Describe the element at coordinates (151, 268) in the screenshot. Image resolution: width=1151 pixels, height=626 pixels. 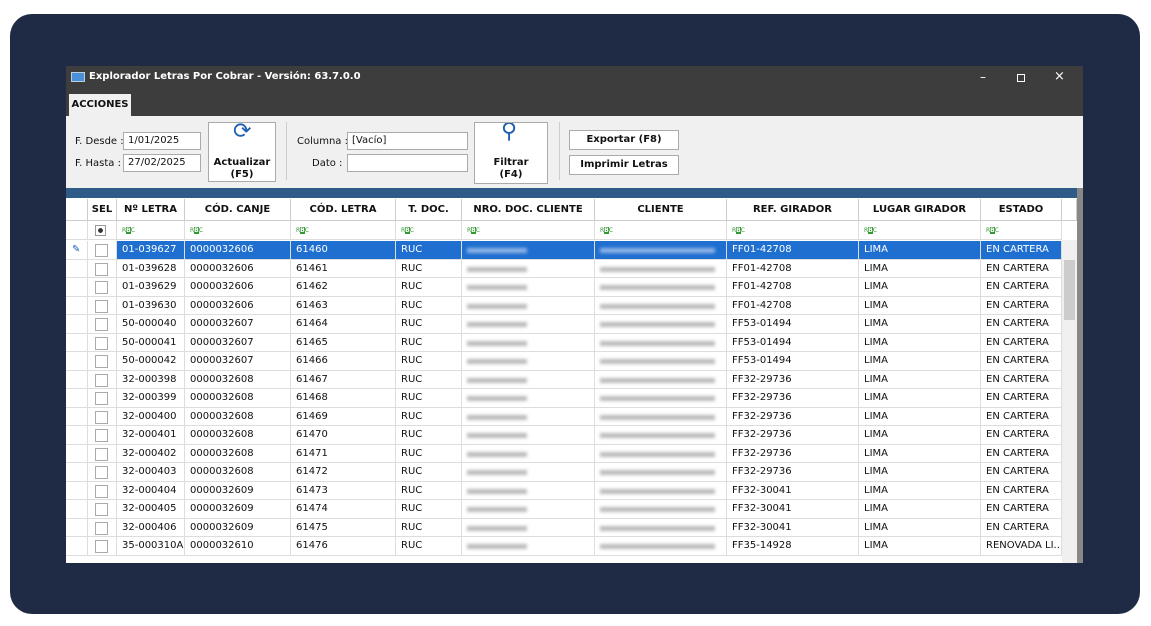
I see `grid-cell: 01-039628` at that location.